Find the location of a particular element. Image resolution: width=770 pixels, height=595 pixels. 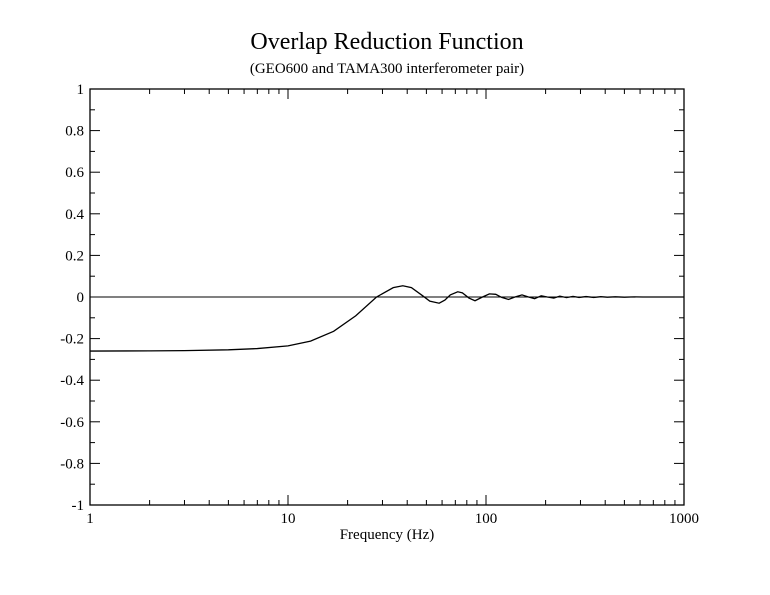

x-tick-label: 1 is located at coordinates (90, 519).